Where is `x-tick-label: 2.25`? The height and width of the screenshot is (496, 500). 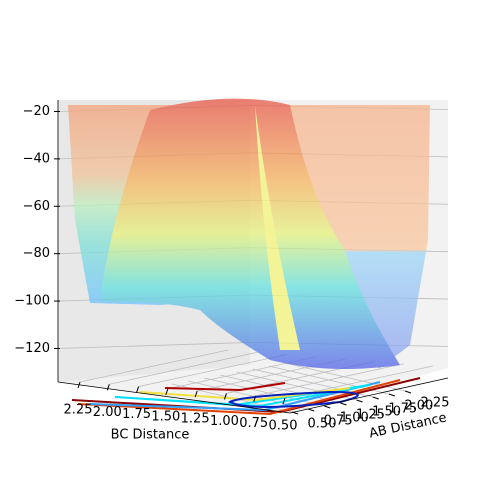
x-tick-label: 2.25 is located at coordinates (78, 410).